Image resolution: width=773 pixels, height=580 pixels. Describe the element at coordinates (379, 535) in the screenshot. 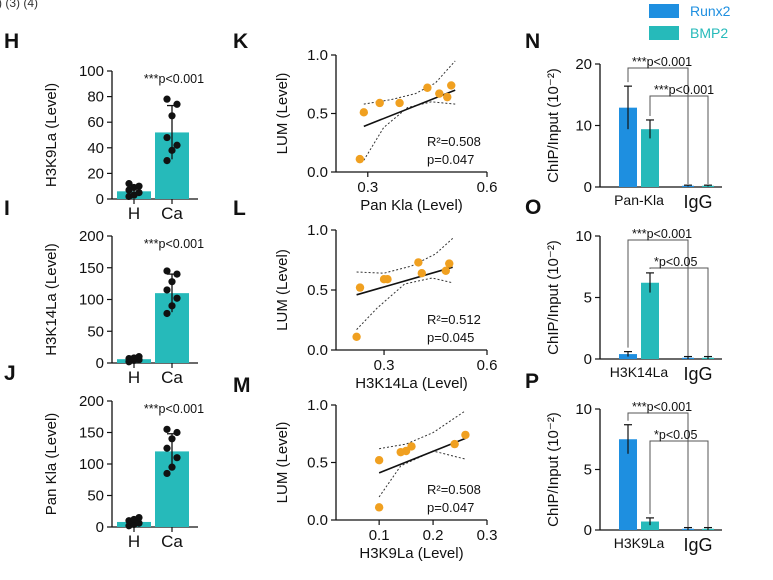

I see `x-tick-label: 0.1` at that location.